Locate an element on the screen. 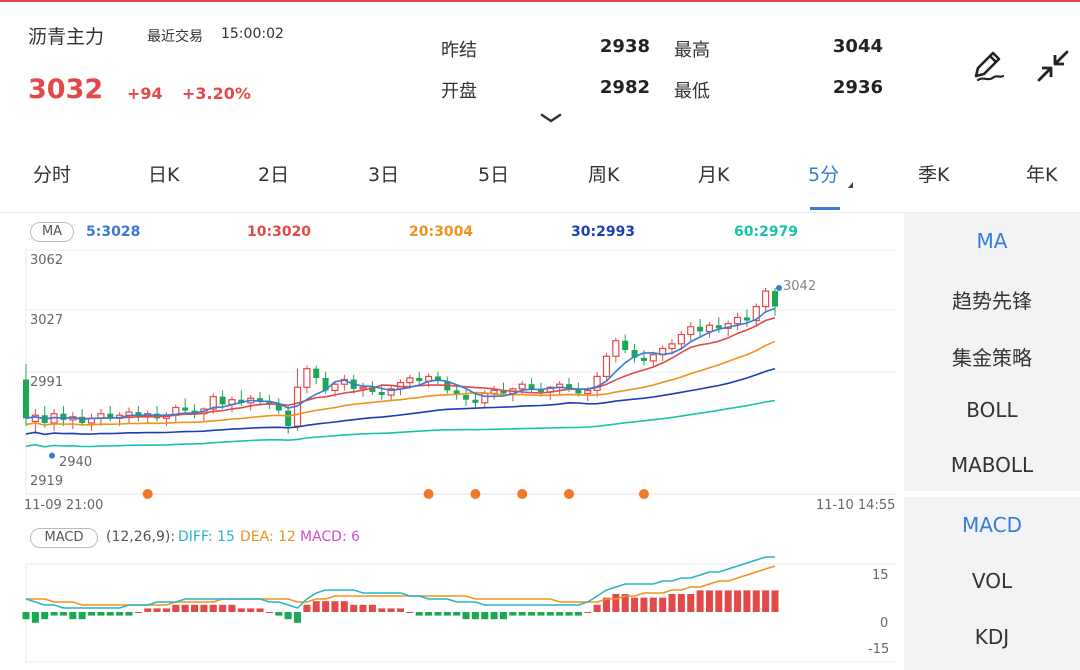 The width and height of the screenshot is (1080, 670). tab-quarterly-k: 季K is located at coordinates (934, 175).